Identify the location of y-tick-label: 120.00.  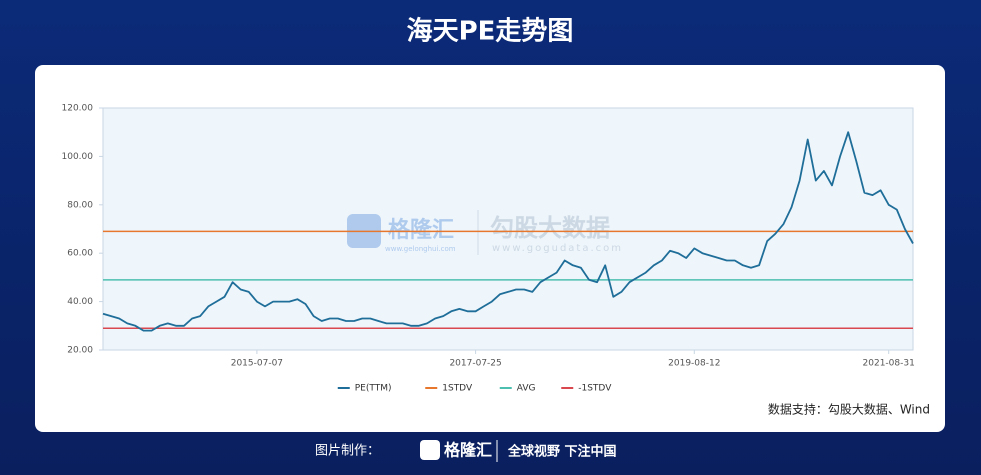
(78, 109).